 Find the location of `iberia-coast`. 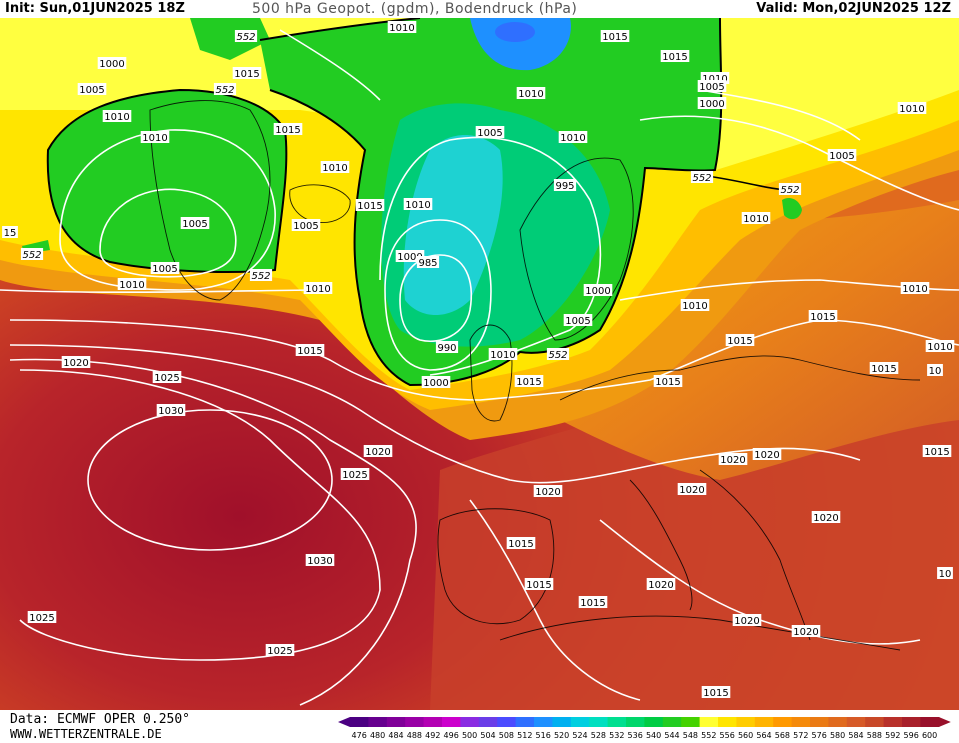

iberia-coast is located at coordinates (496, 566).